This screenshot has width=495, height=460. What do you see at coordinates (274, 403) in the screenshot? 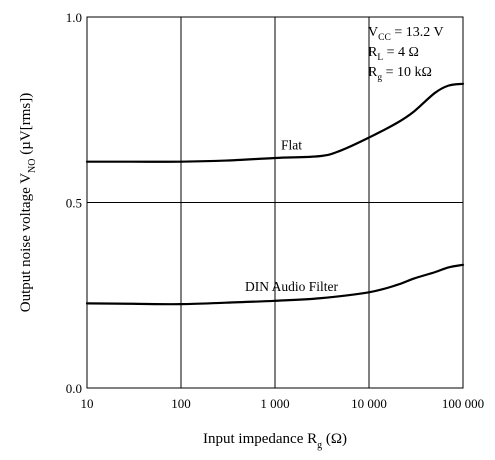
I see `x-tick-label: 1 000` at bounding box center [274, 403].